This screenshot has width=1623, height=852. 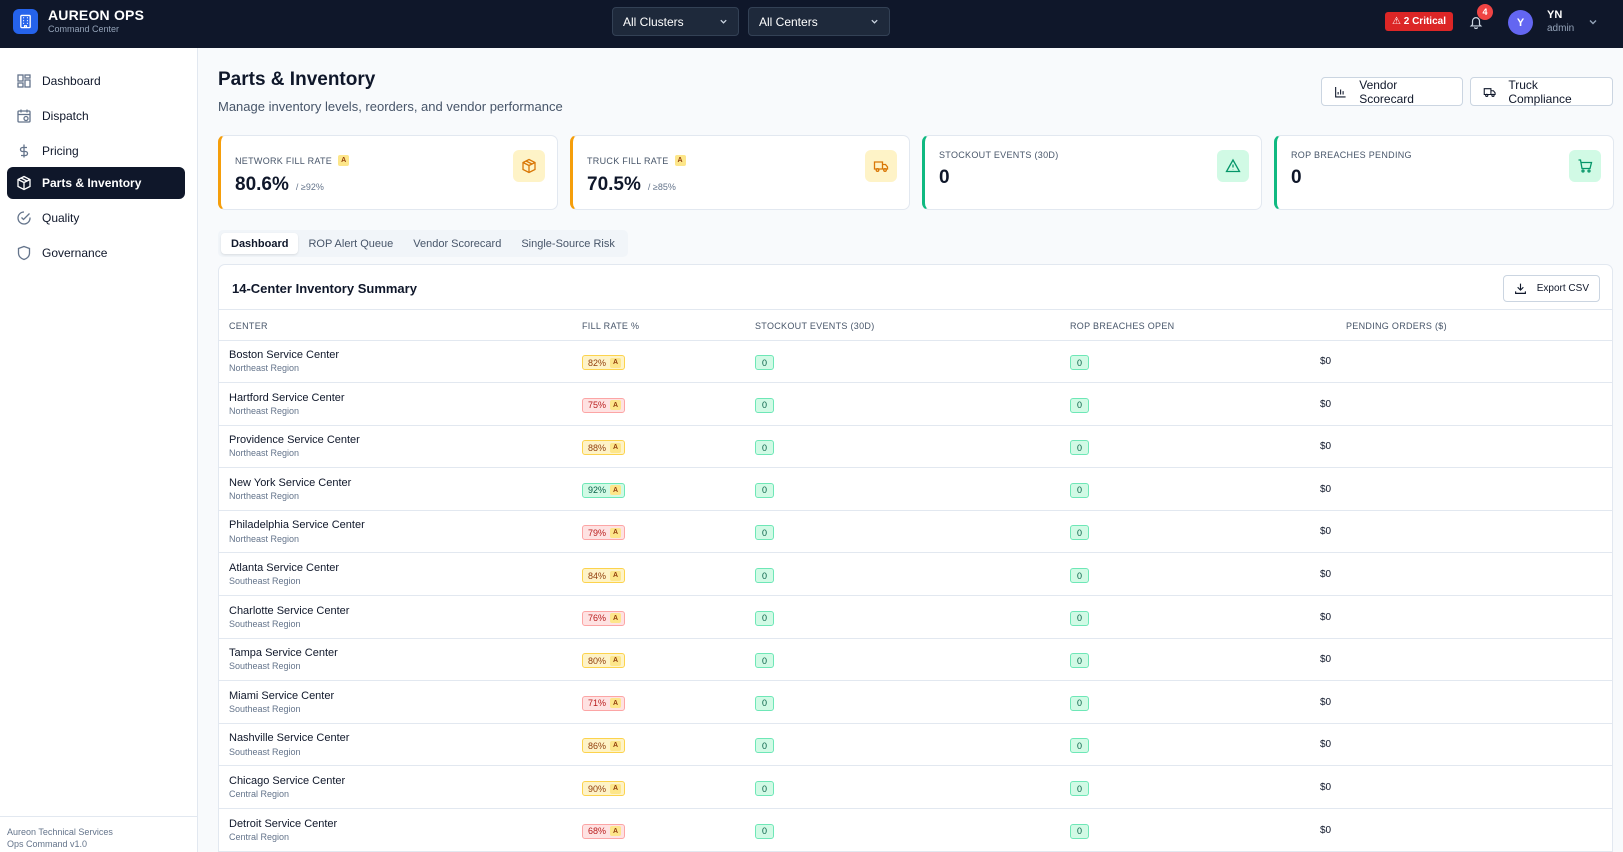 I want to click on center-cell: Nashville Service Center Southeast Region, so click(x=289, y=744).